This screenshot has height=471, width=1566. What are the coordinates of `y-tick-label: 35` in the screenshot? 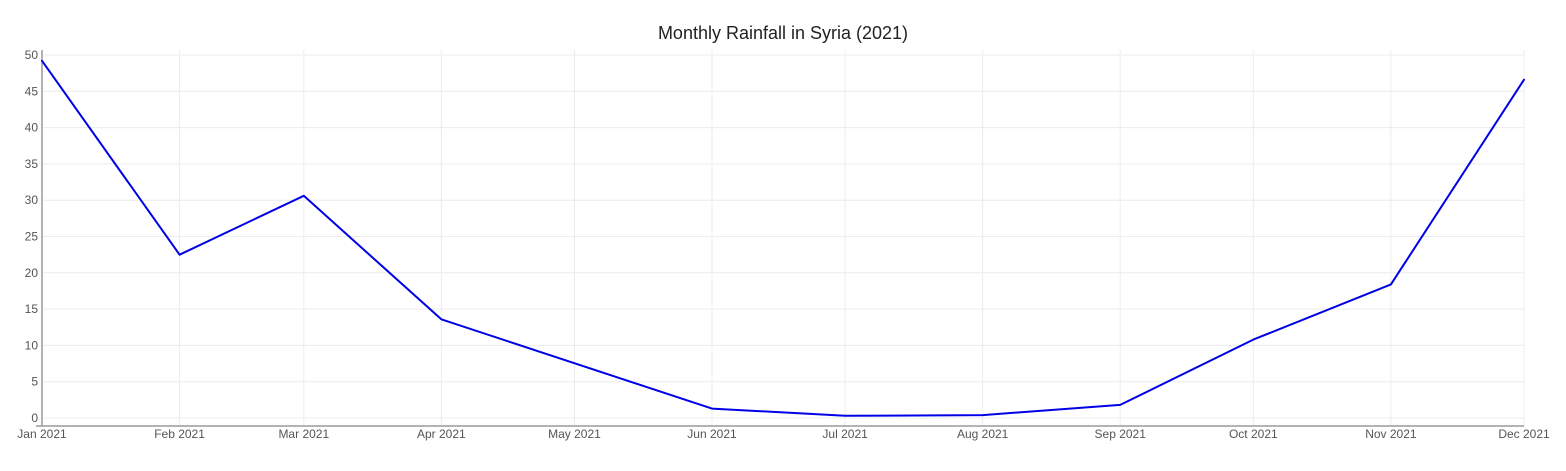 It's located at (32, 164).